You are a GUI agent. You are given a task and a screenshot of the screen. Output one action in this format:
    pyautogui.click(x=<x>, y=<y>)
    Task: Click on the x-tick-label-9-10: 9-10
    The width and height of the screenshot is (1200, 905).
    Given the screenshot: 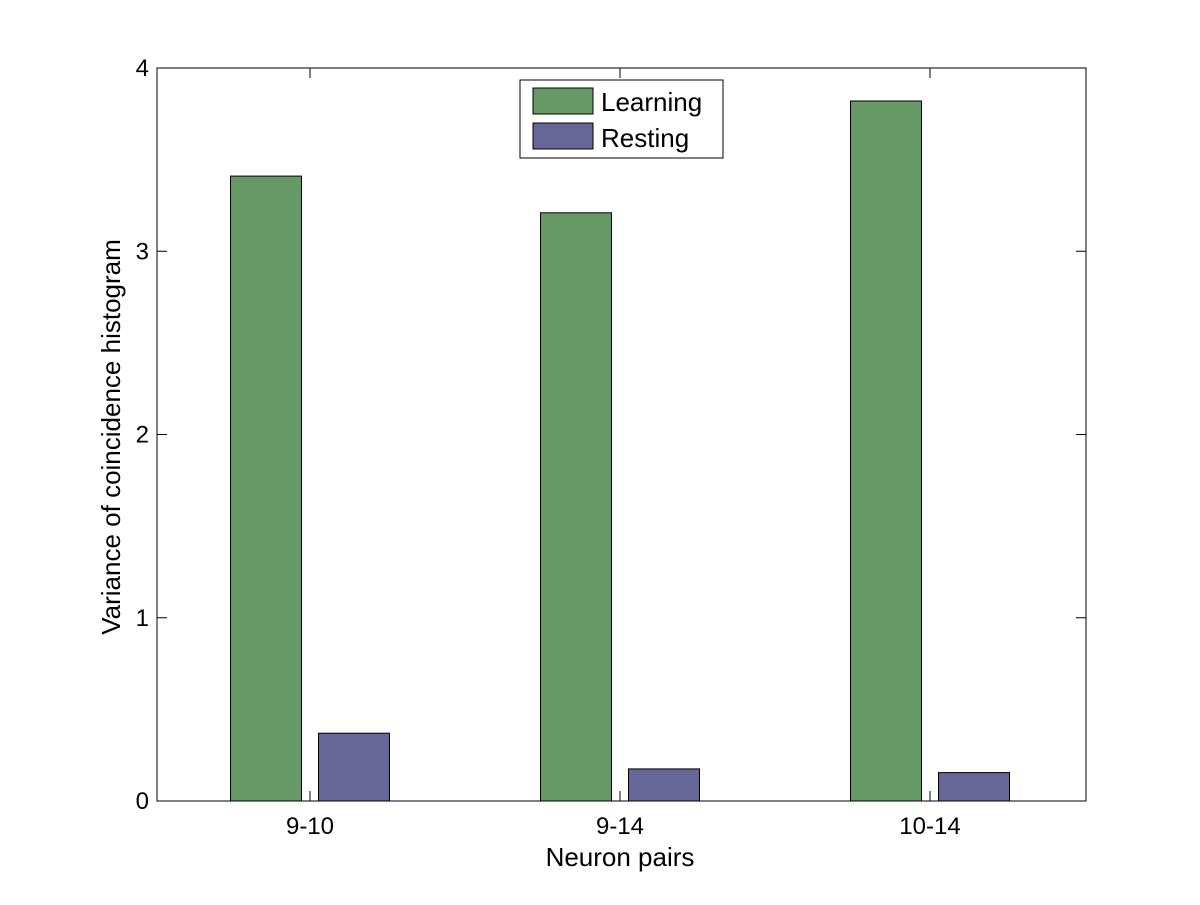 What is the action you would take?
    pyautogui.click(x=310, y=826)
    